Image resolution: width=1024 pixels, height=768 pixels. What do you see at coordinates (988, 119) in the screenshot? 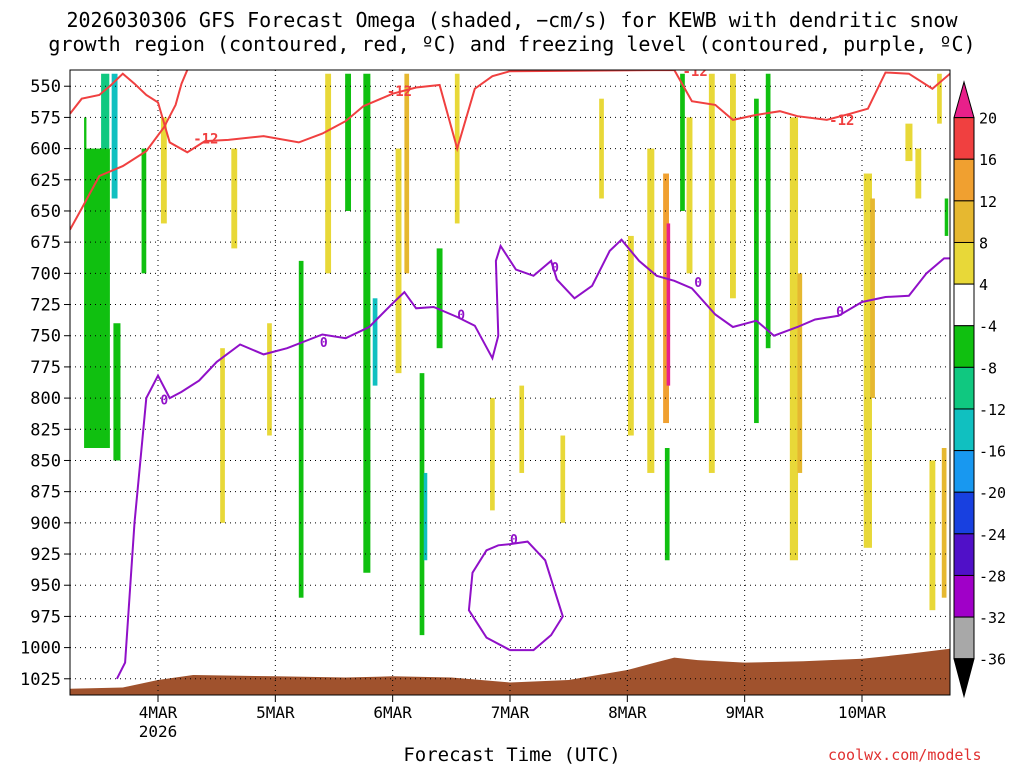
I see `colorbar-label: 20` at bounding box center [988, 119].